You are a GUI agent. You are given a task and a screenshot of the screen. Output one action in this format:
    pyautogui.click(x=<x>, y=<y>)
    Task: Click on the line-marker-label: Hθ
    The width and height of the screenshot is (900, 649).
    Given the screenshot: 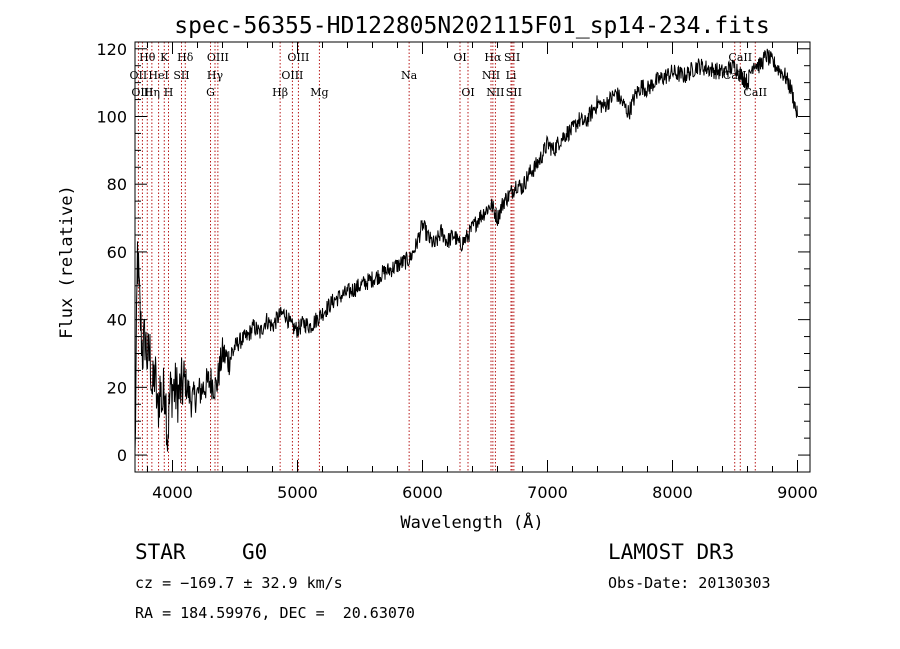 What is the action you would take?
    pyautogui.click(x=147, y=57)
    